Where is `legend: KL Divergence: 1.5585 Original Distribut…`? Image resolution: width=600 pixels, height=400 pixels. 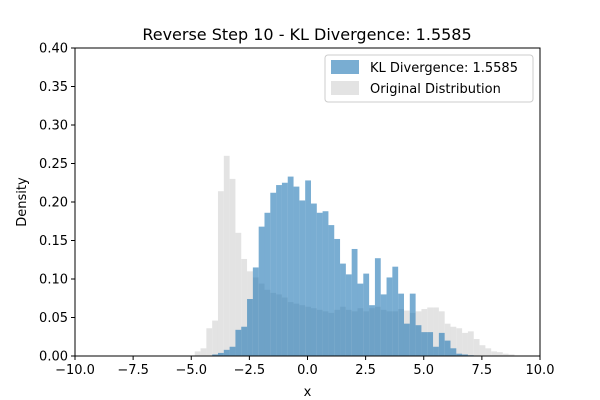 legend: KL Divergence: 1.5585 Original Distribut… is located at coordinates (429, 78).